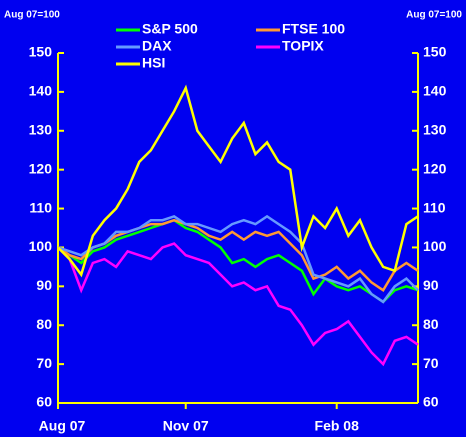 This screenshot has width=466, height=437. What do you see at coordinates (157, 46) in the screenshot?
I see `legend-label: DAX` at bounding box center [157, 46].